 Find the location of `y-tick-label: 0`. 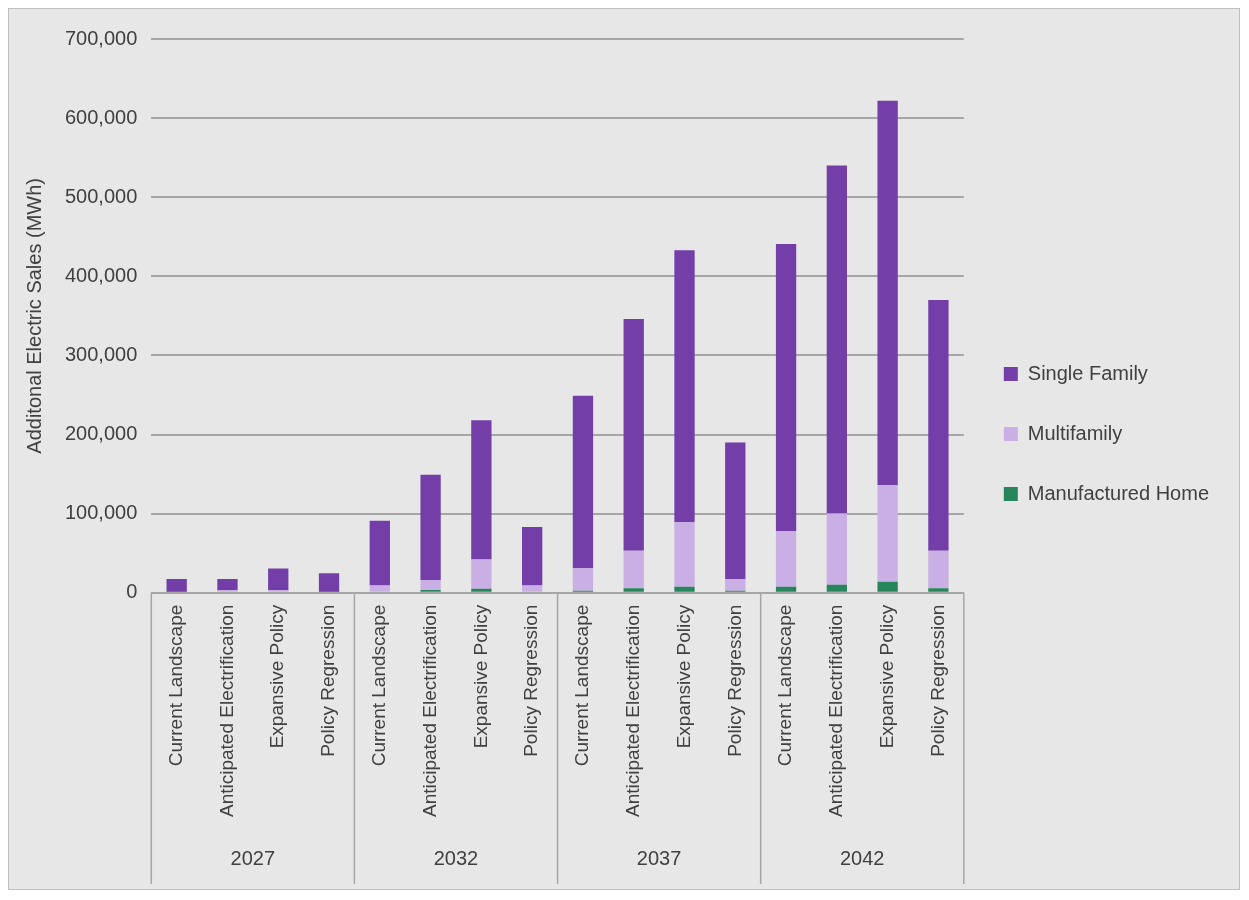

y-tick-label: 0 is located at coordinates (132, 591).